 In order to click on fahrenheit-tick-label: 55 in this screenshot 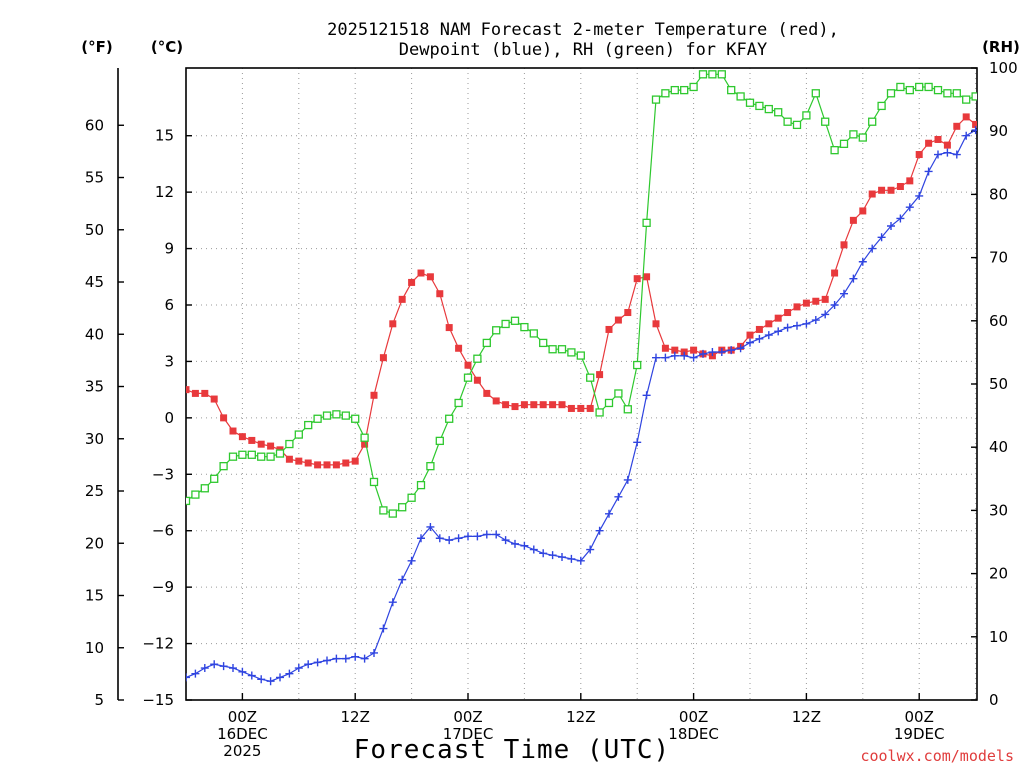, I will do `click(94, 178)`.